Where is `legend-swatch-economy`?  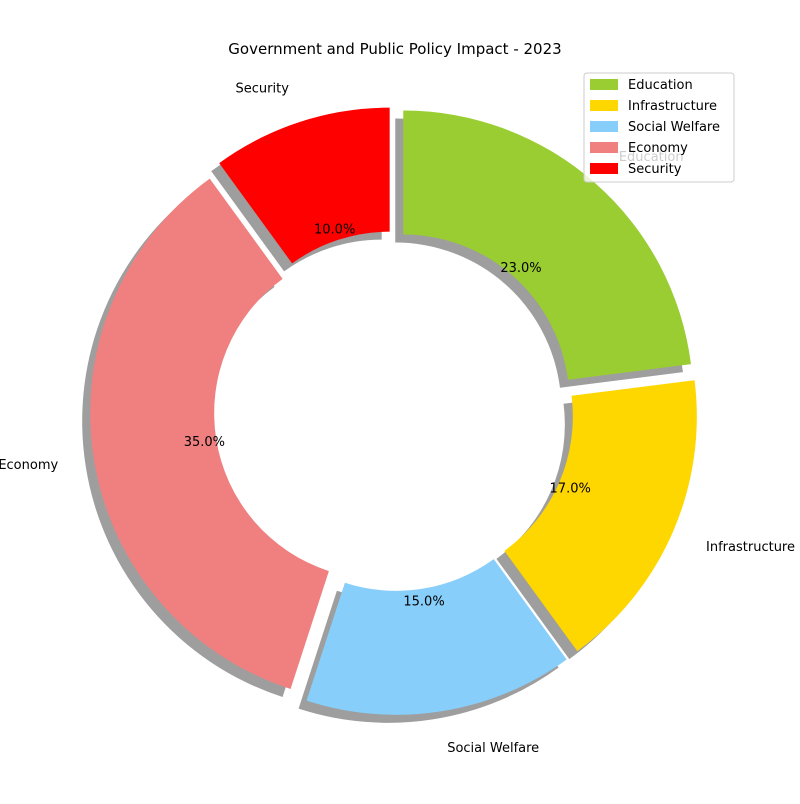 legend-swatch-economy is located at coordinates (604, 147).